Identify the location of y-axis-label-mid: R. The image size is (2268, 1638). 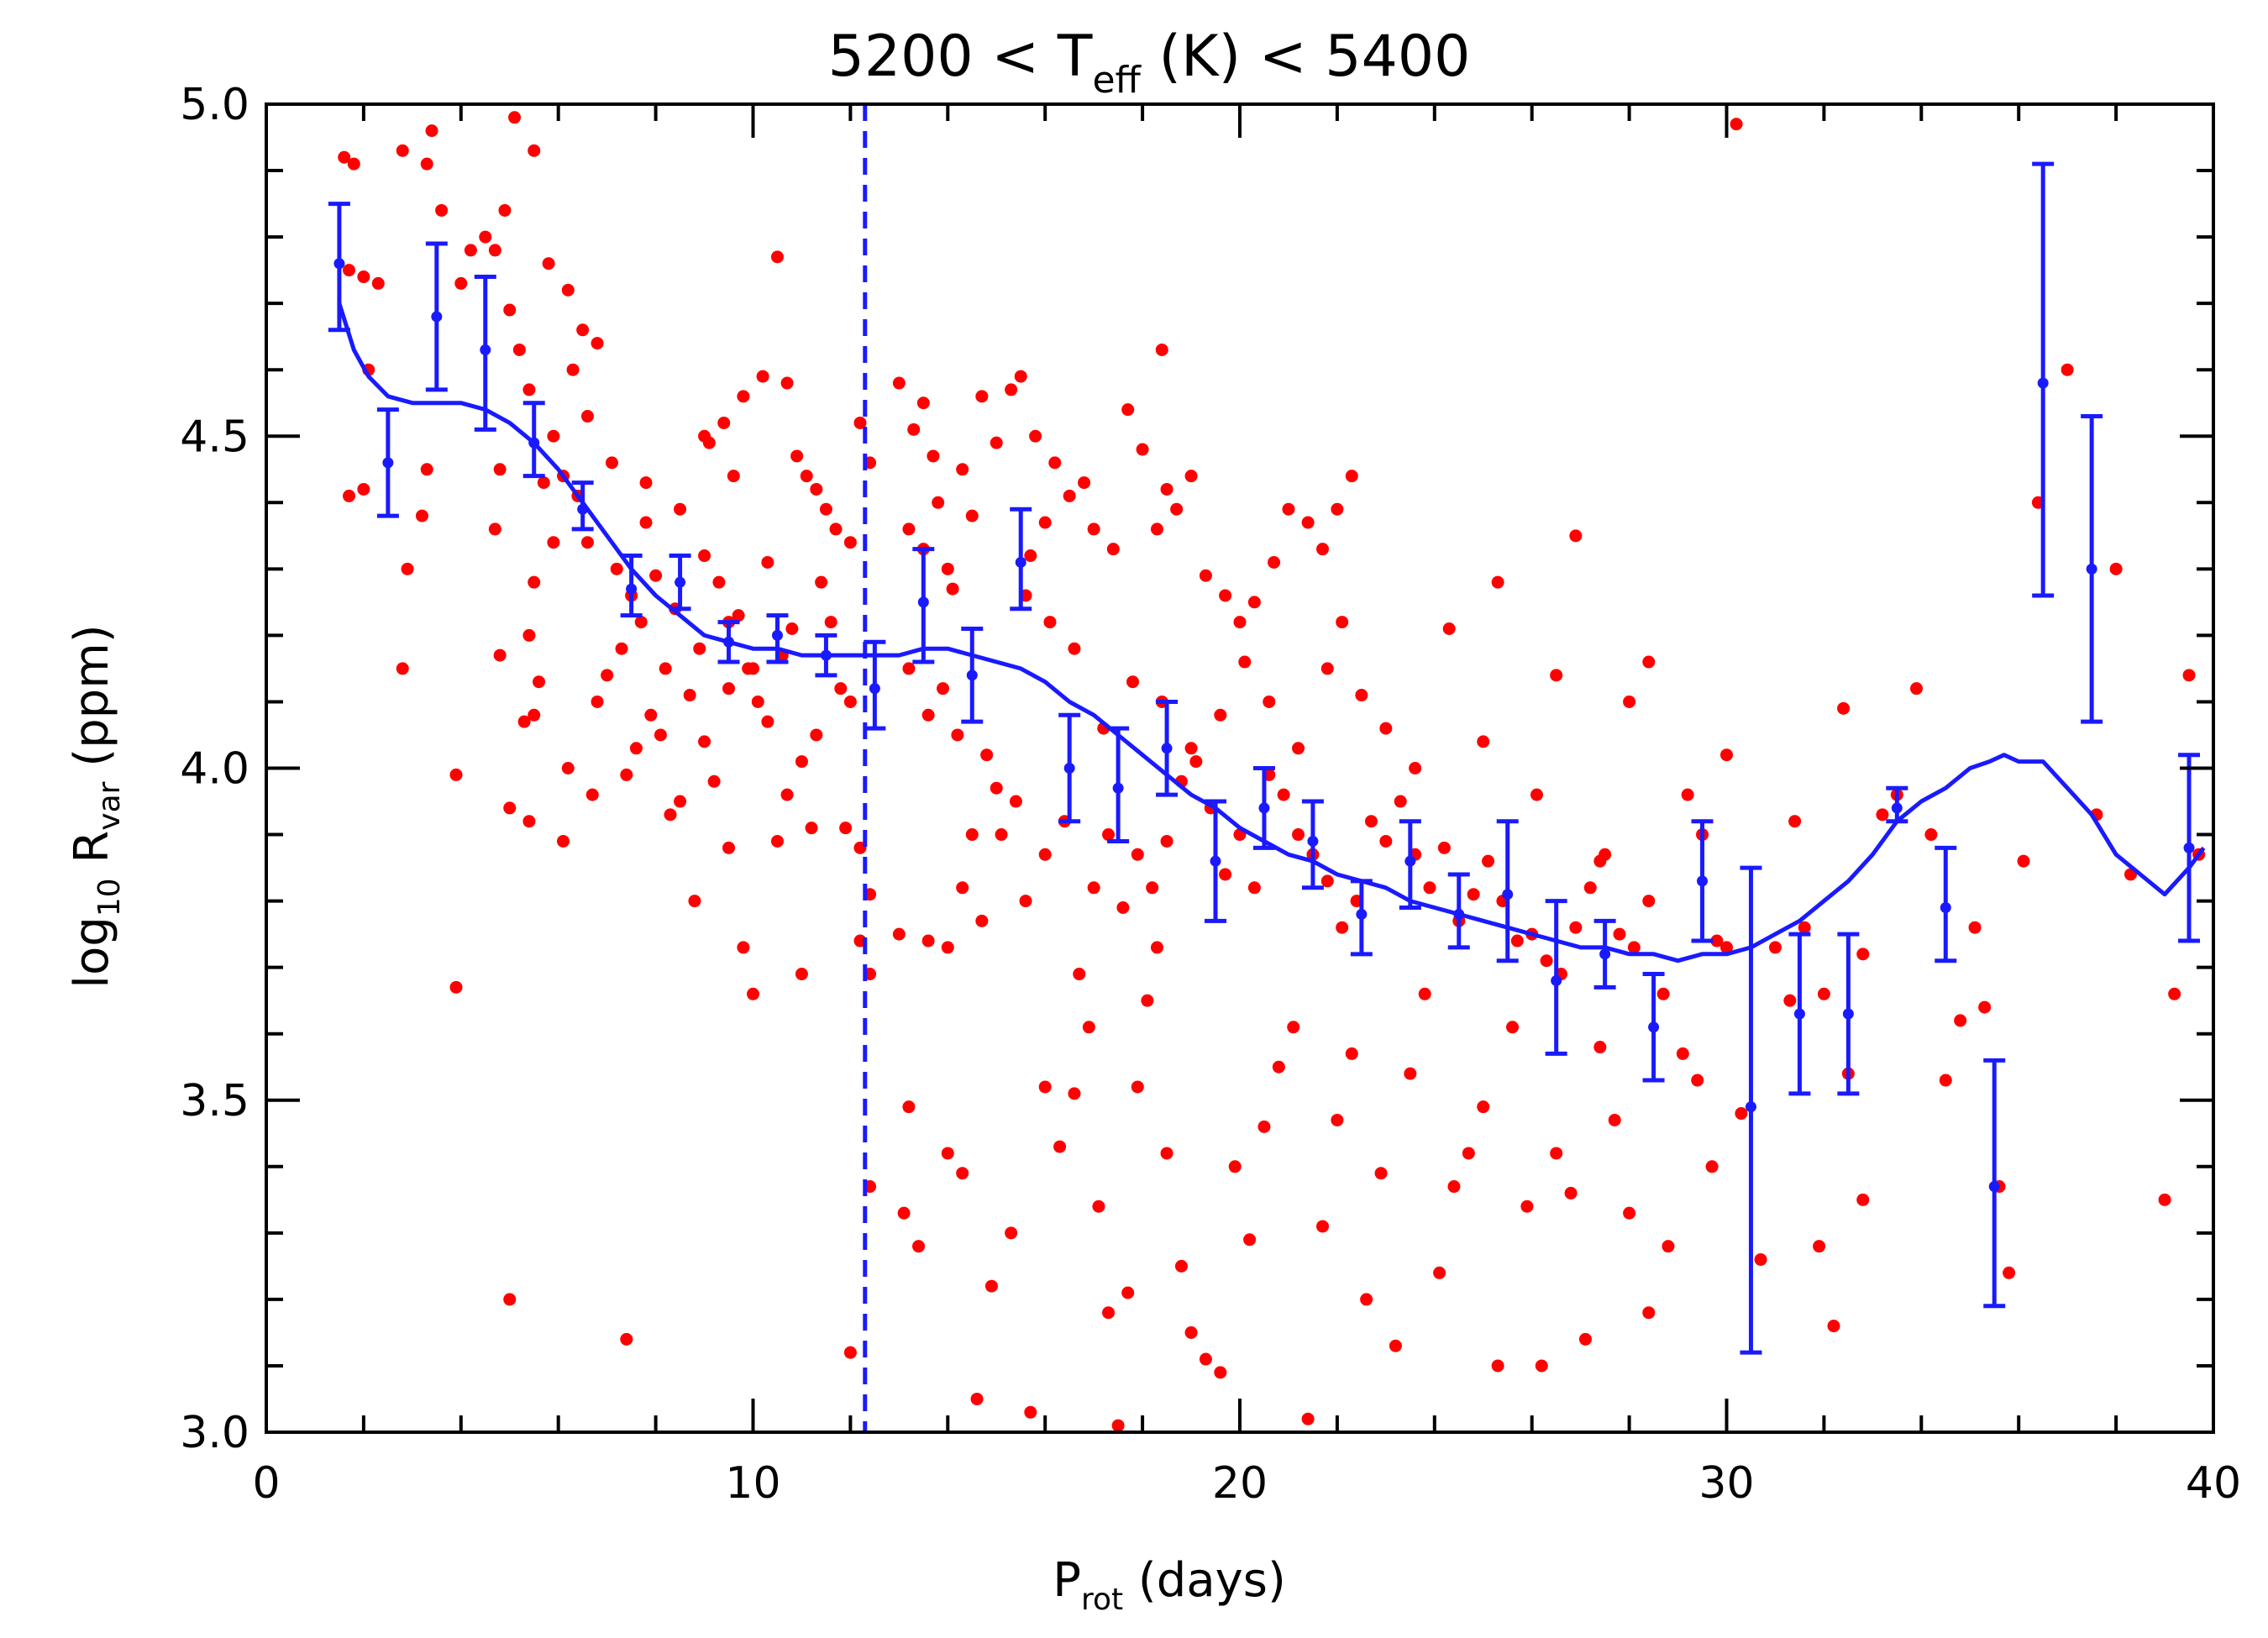
(92, 855).